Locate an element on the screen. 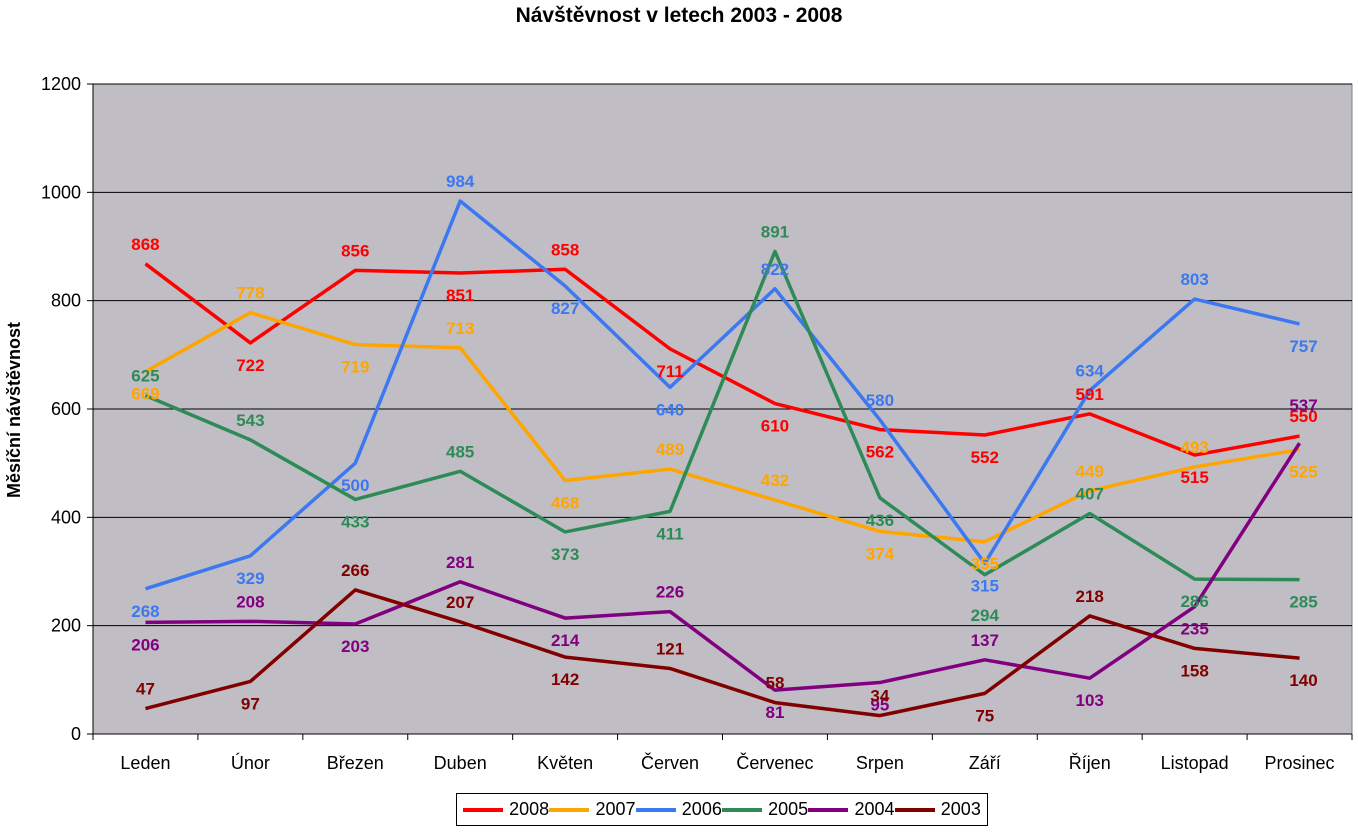 This screenshot has width=1358, height=835. data-label: 208 is located at coordinates (250, 601).